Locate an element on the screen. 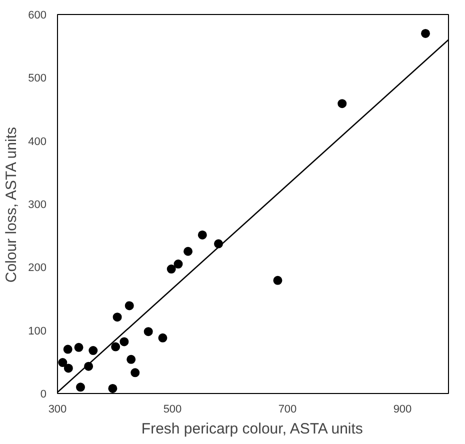 This screenshot has height=444, width=465. y-tick-label: 400 is located at coordinates (37, 142).